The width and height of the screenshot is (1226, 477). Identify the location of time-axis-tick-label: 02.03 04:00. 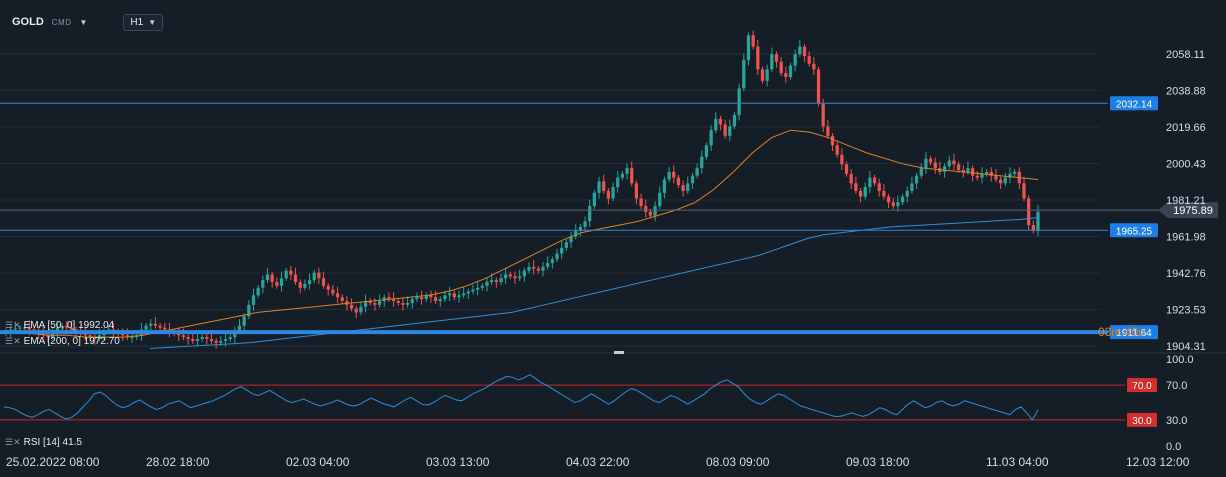
(318, 462).